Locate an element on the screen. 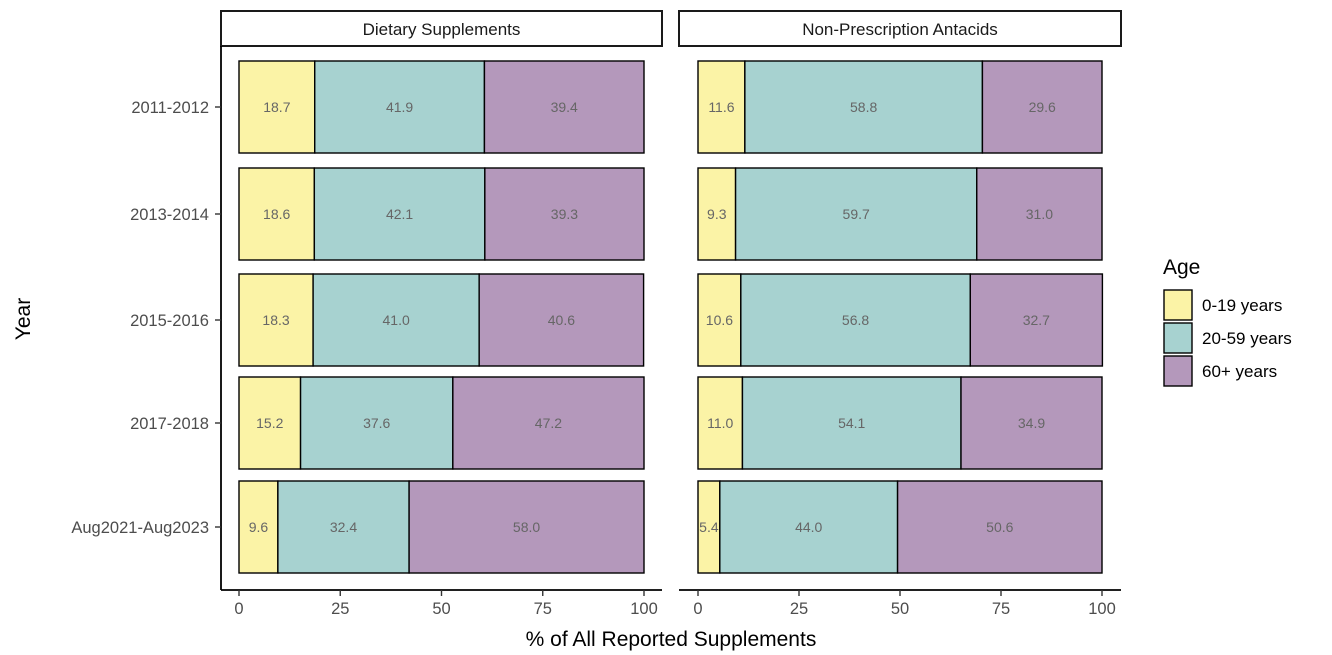 This screenshot has width=1332, height=655. bar-label: 32.7 is located at coordinates (1036, 320).